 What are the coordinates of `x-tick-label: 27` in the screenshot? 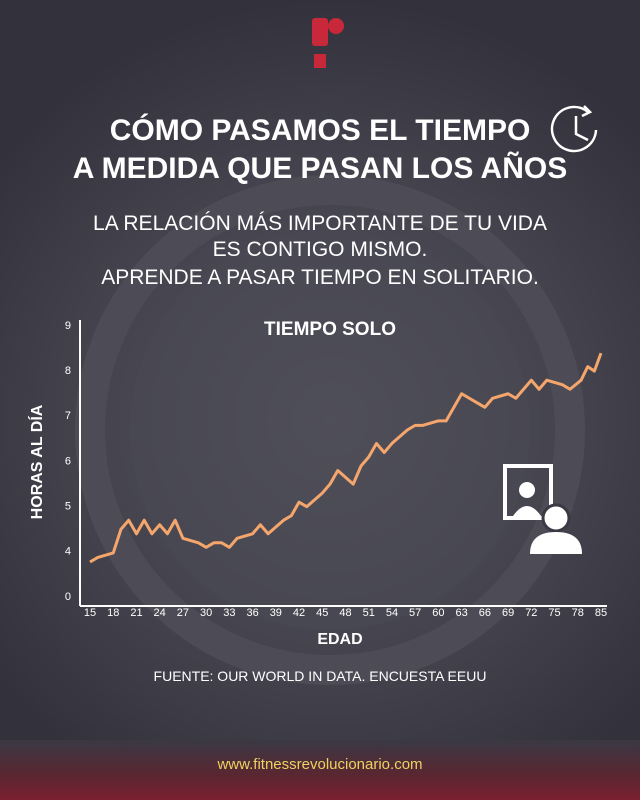 It's located at (183, 613).